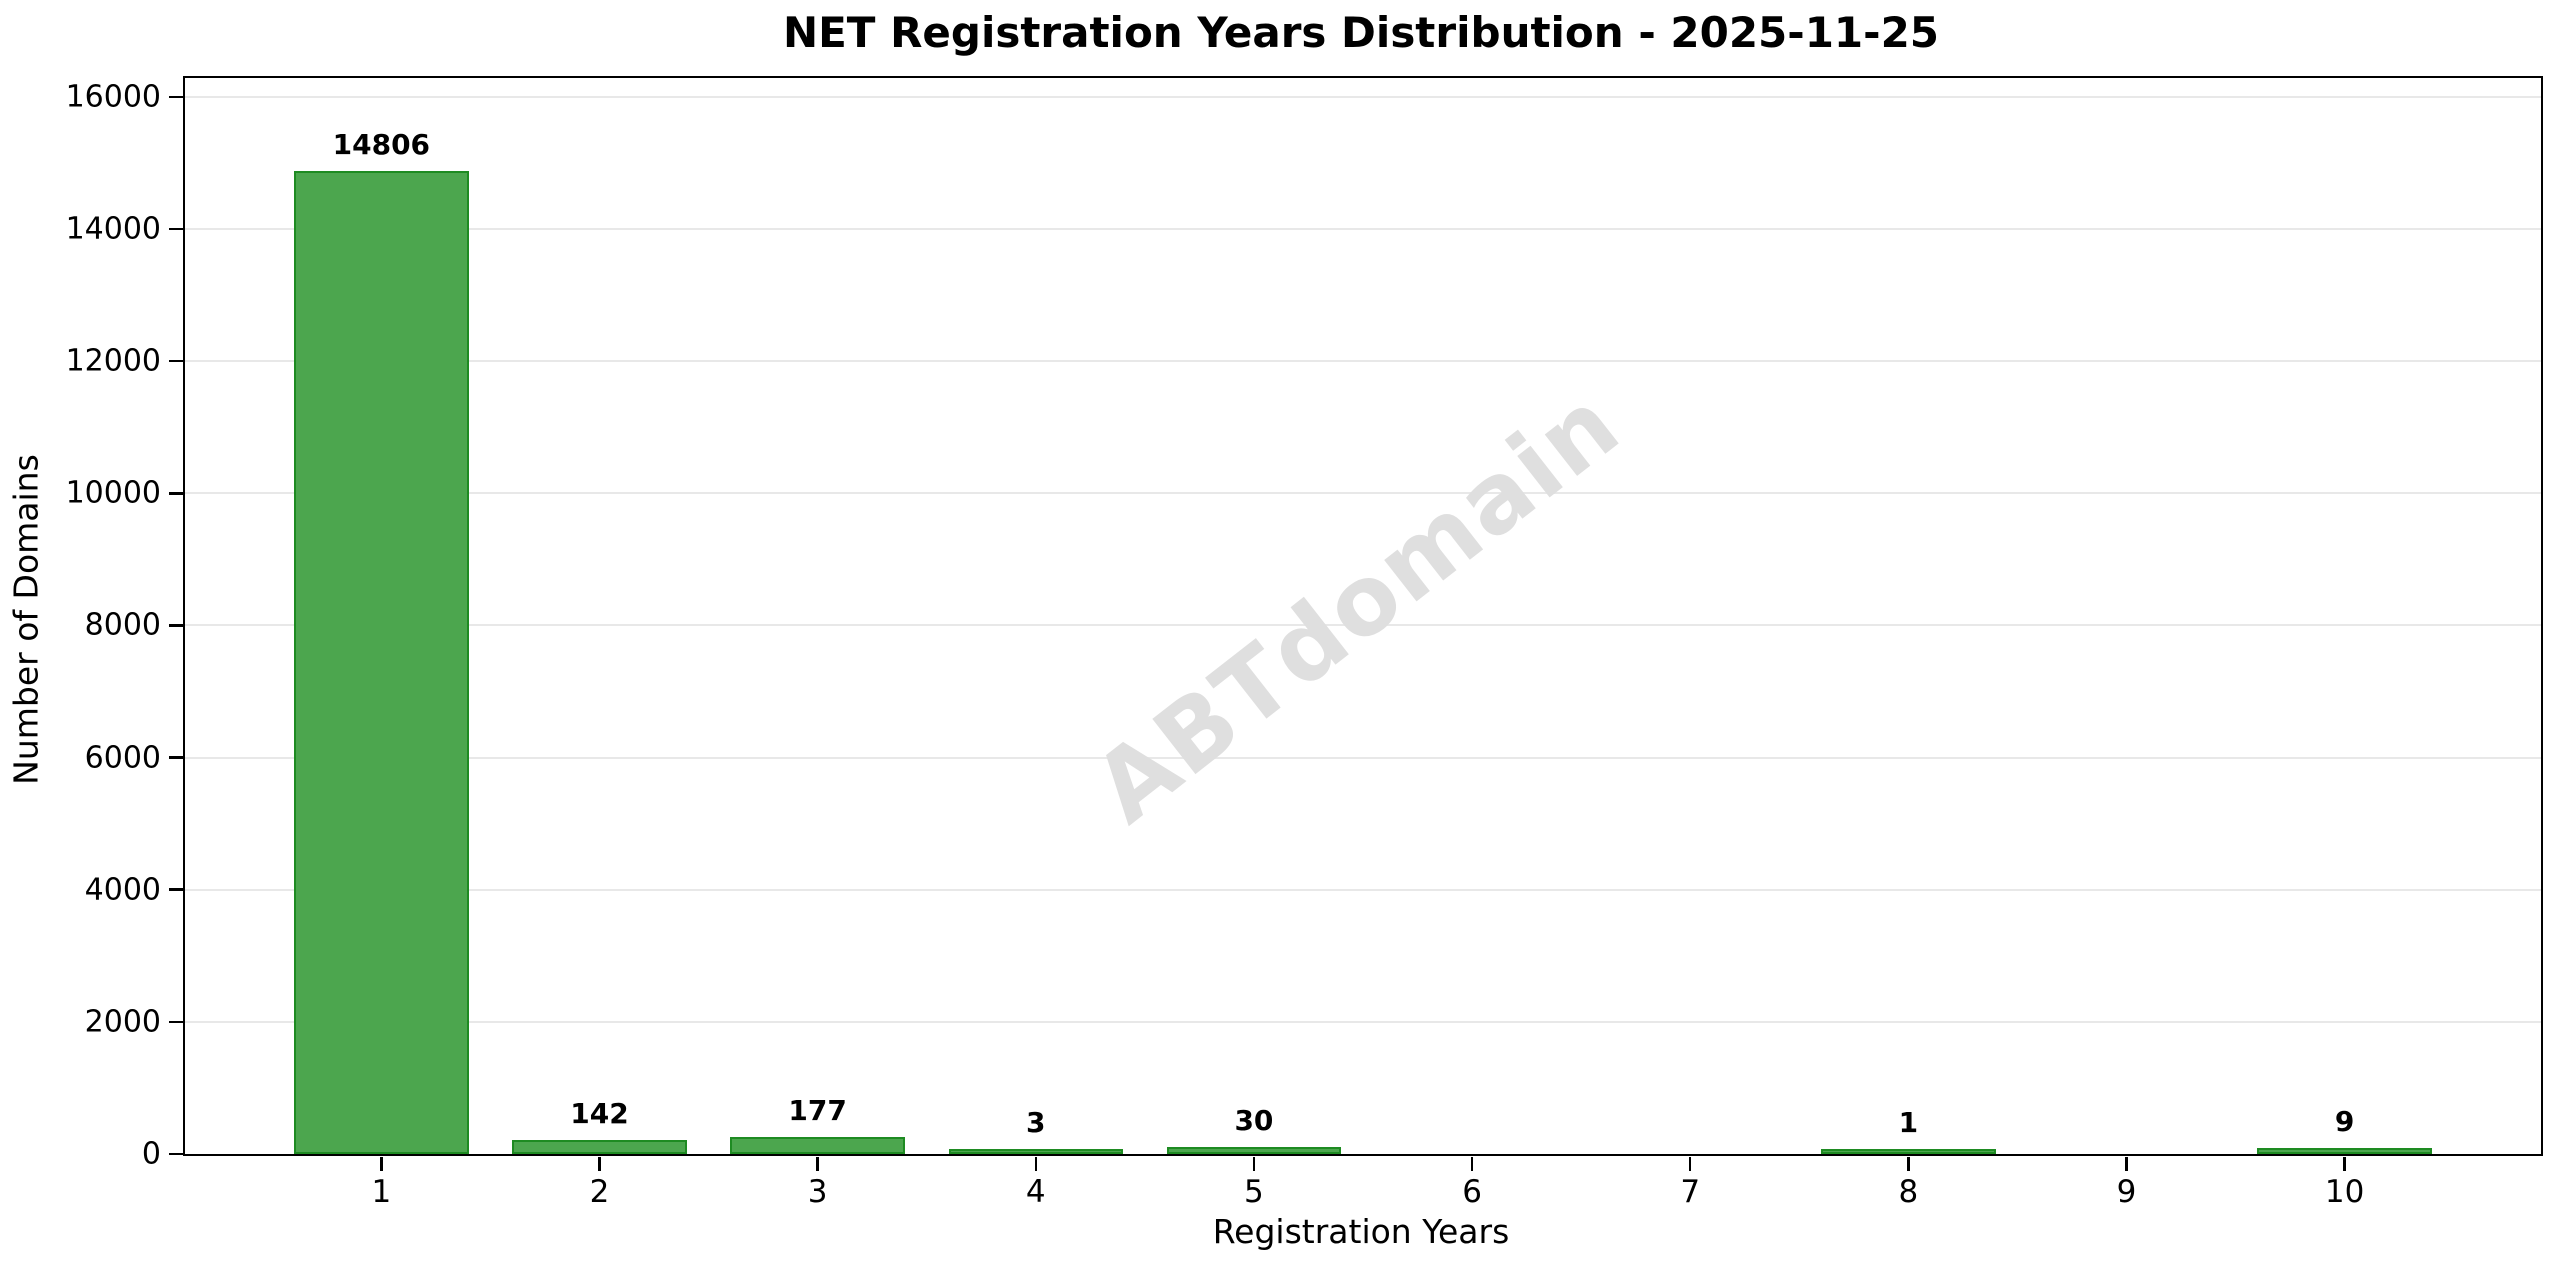  I want to click on bar-value-label-2: 142, so click(599, 1113).